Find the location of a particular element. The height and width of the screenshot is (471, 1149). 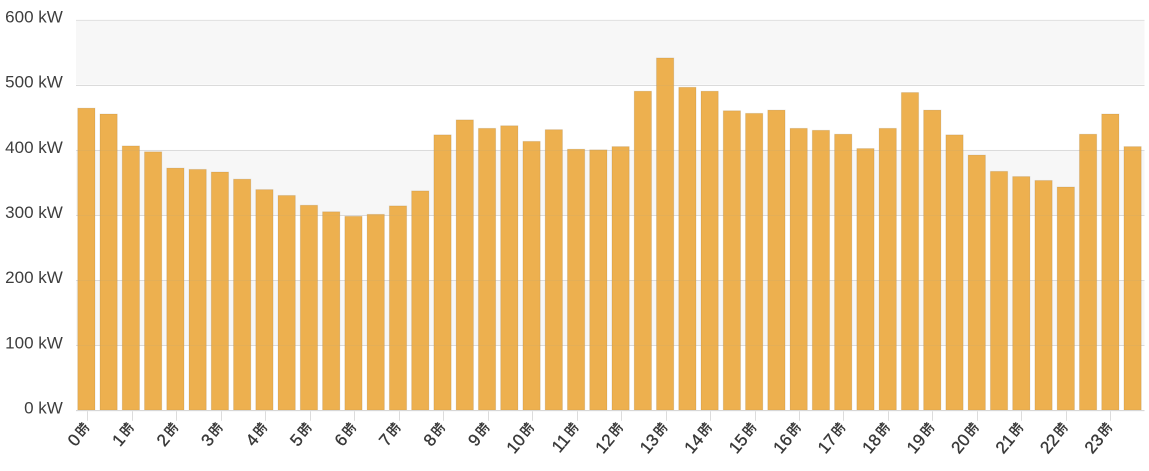

svg-text: 600 kW is located at coordinates (34, 17).